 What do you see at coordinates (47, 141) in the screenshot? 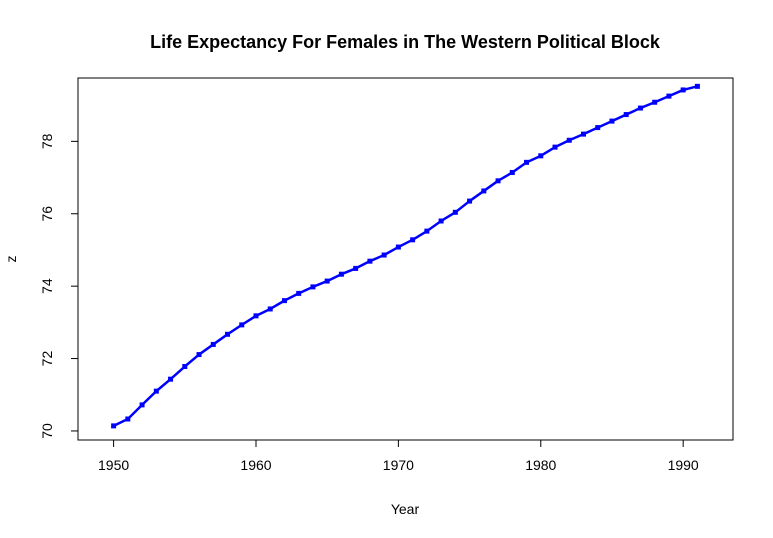
I see `y-tick-label: 78` at bounding box center [47, 141].